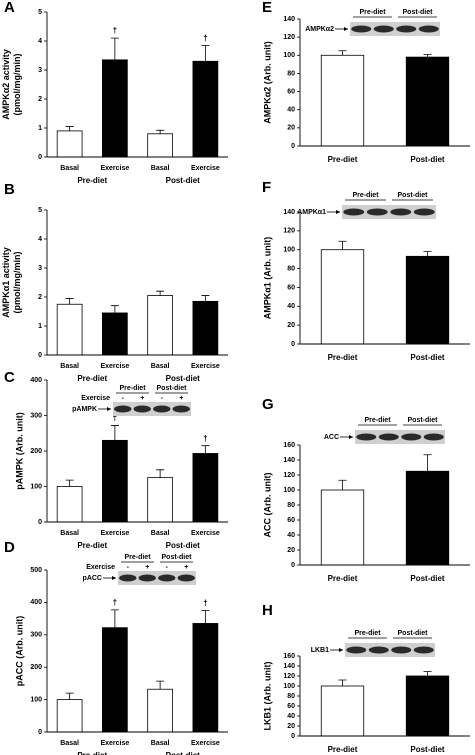 This screenshot has height=755, width=475. Describe the element at coordinates (267, 82) in the screenshot. I see `y-axis-label: AMPKα2 (Arb. unit)` at that location.